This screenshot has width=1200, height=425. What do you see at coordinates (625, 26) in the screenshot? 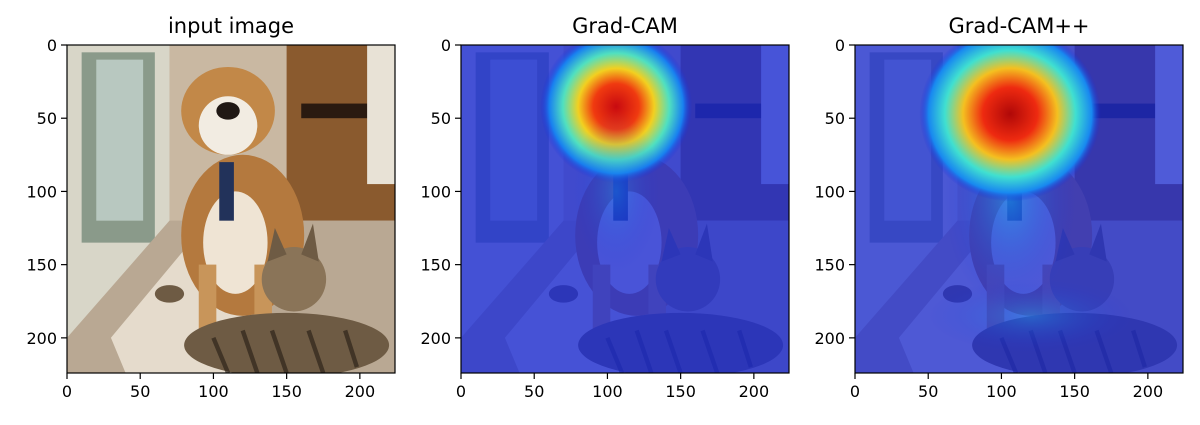
I see `panel-title-gradcam: Grad-CAM` at bounding box center [625, 26].